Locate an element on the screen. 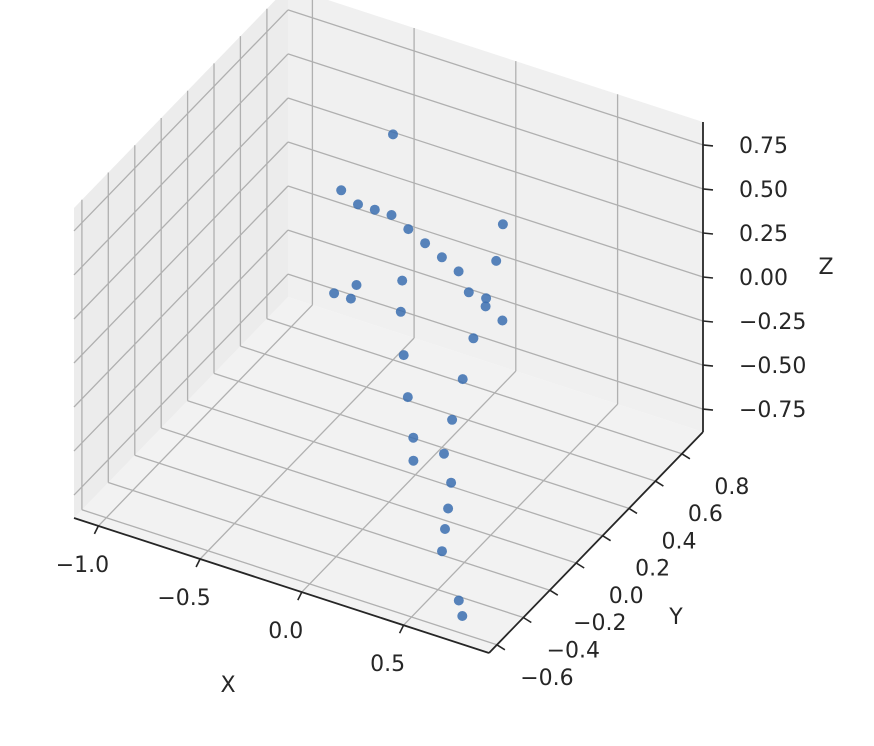 The width and height of the screenshot is (874, 746). z-tick-label: 0.00 is located at coordinates (763, 278).